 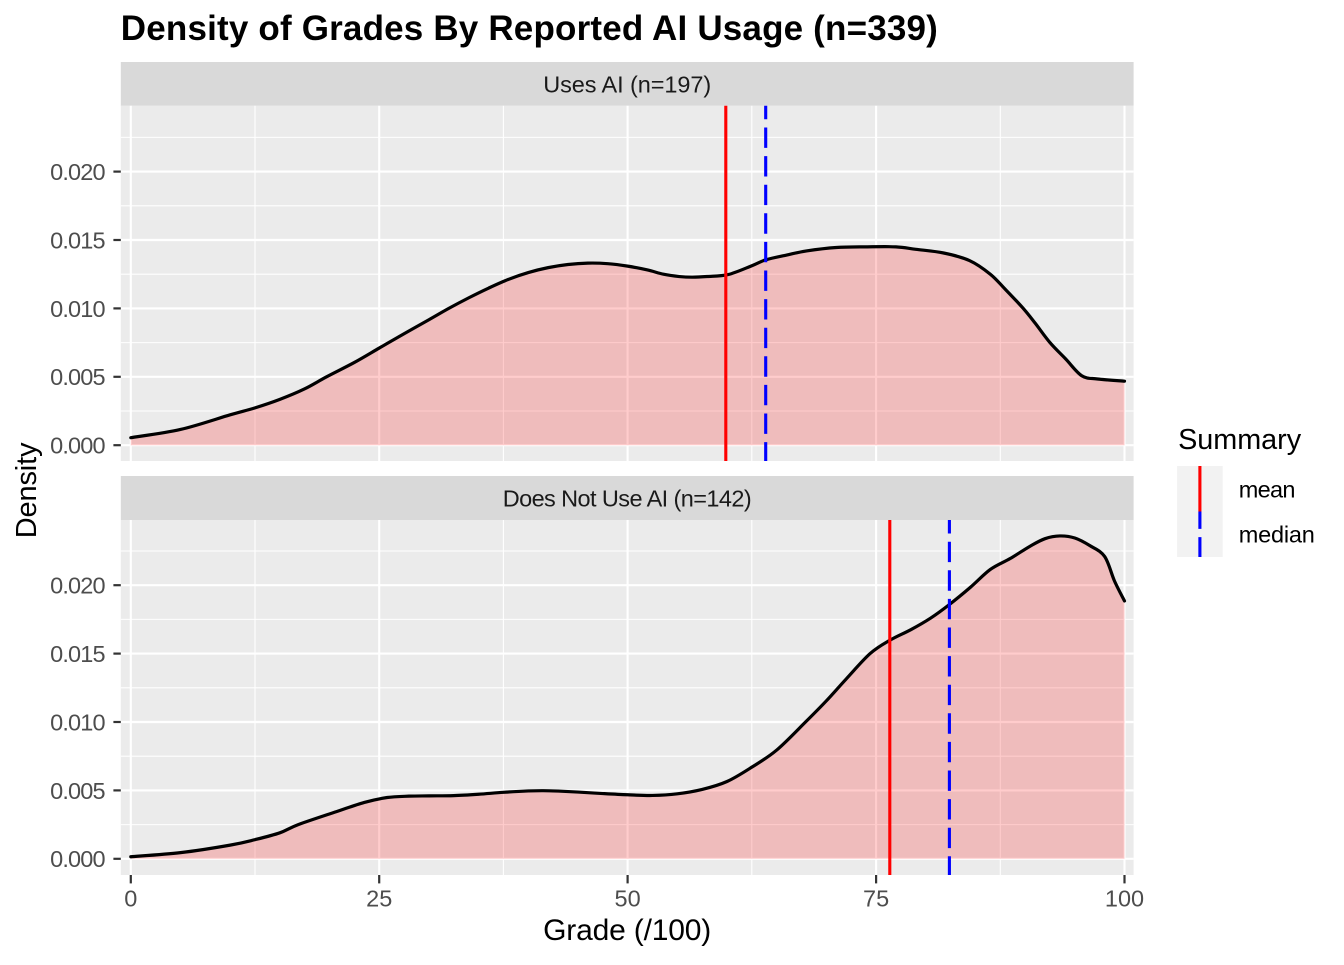 I want to click on svg-text: median, so click(x=1277, y=535).